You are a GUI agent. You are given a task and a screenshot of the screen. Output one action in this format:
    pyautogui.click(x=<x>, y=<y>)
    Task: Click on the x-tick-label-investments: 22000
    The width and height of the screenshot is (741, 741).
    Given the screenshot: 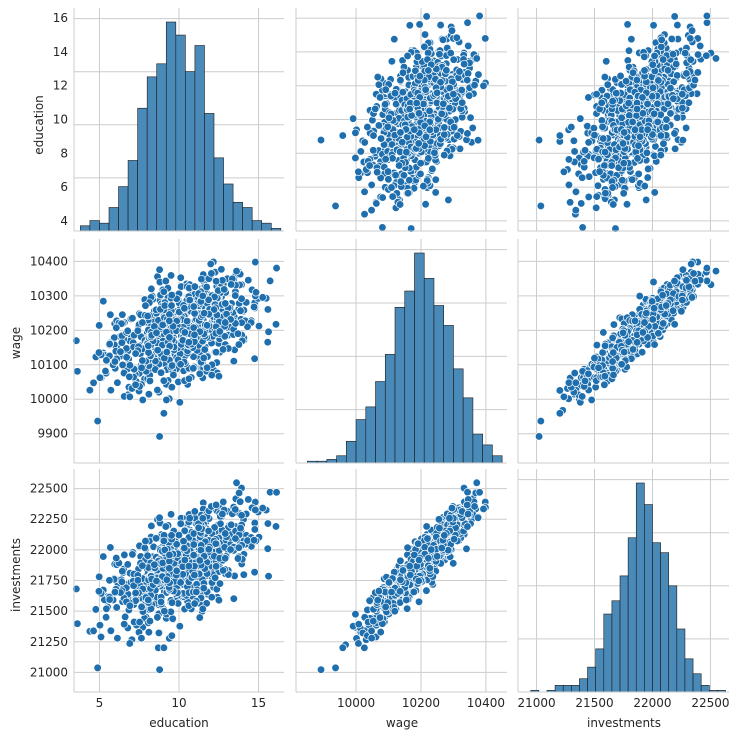 What is the action you would take?
    pyautogui.click(x=652, y=703)
    